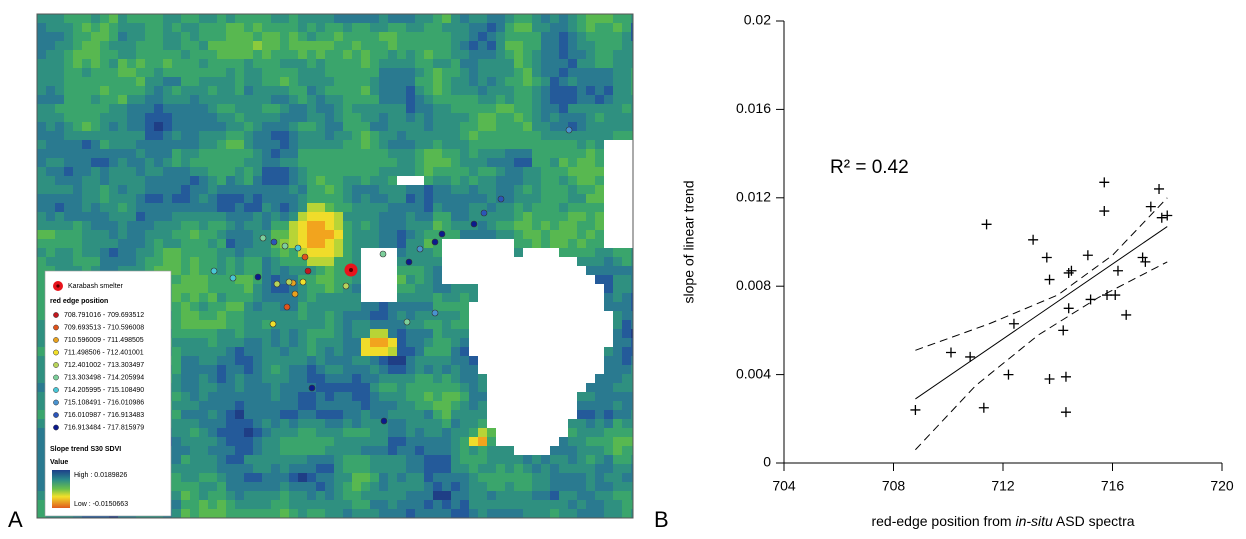  What do you see at coordinates (100, 475) in the screenshot?
I see `legend-text: High : 0.0189826` at bounding box center [100, 475].